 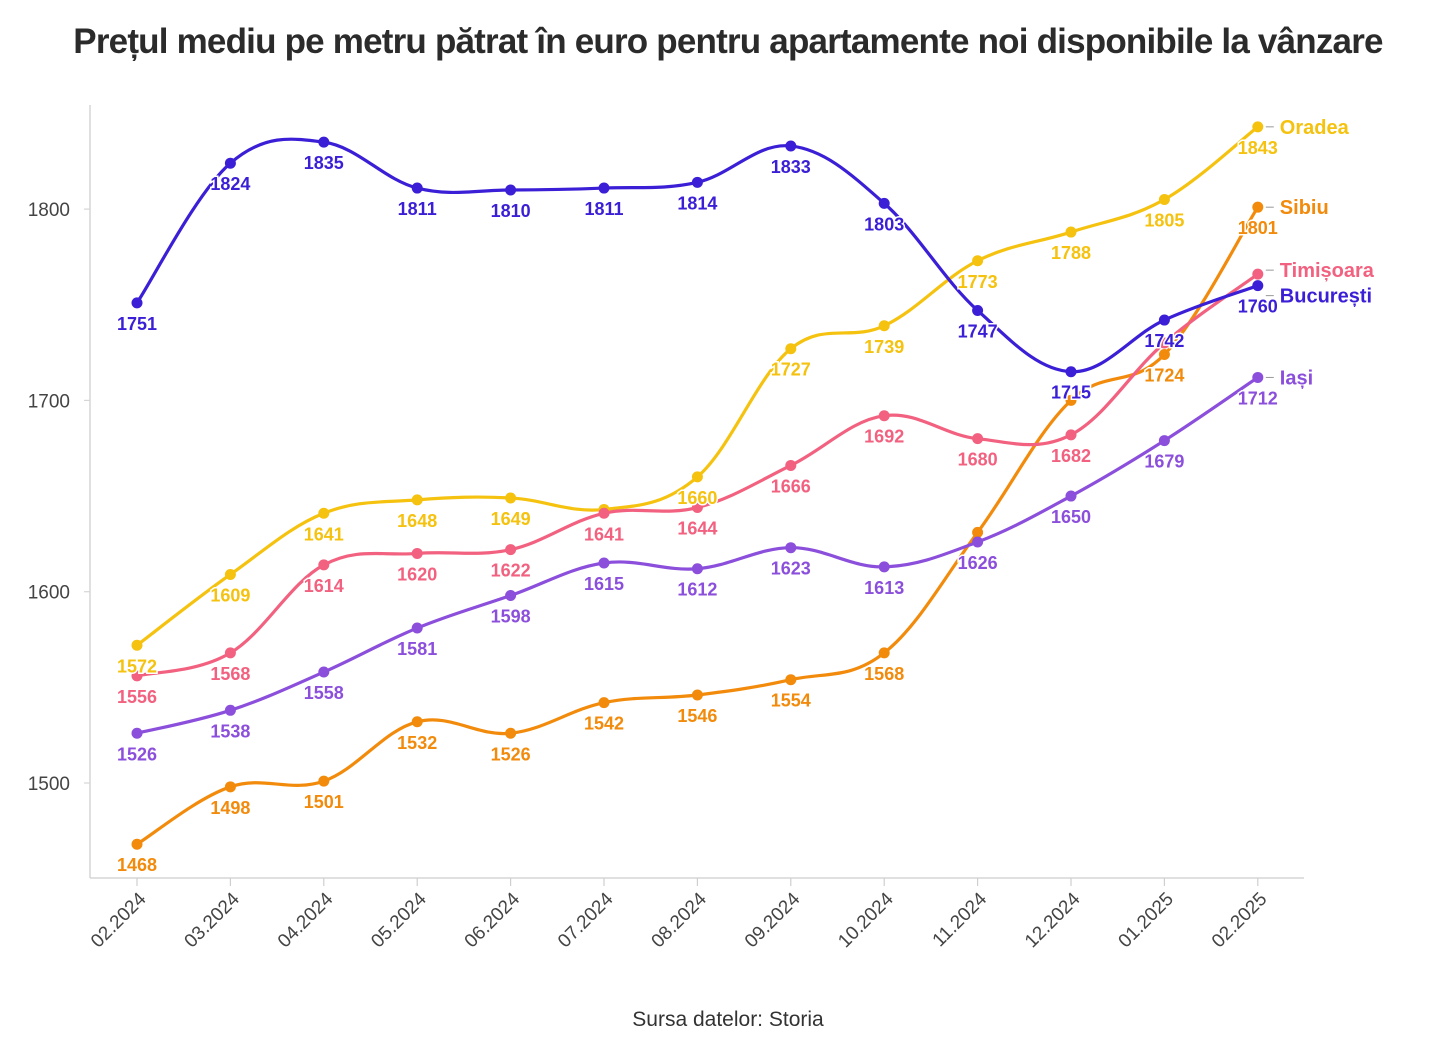 What do you see at coordinates (119, 920) in the screenshot?
I see `x-tick-label: 02.2024` at bounding box center [119, 920].